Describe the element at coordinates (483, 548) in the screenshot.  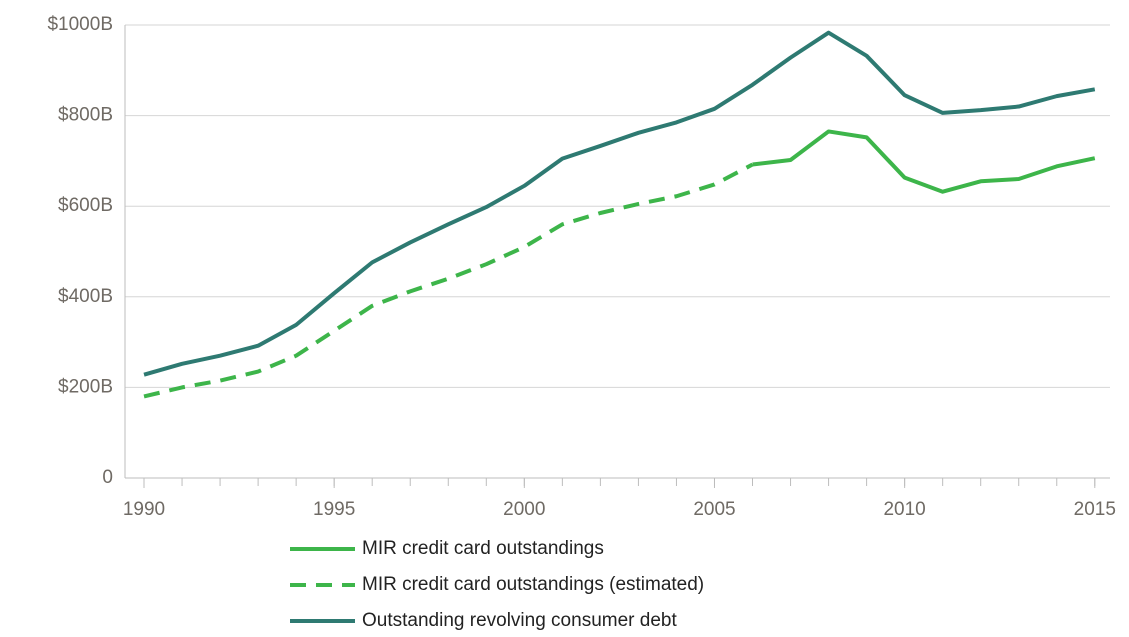
I see `legend-label: MIR credit card outstandings` at that location.